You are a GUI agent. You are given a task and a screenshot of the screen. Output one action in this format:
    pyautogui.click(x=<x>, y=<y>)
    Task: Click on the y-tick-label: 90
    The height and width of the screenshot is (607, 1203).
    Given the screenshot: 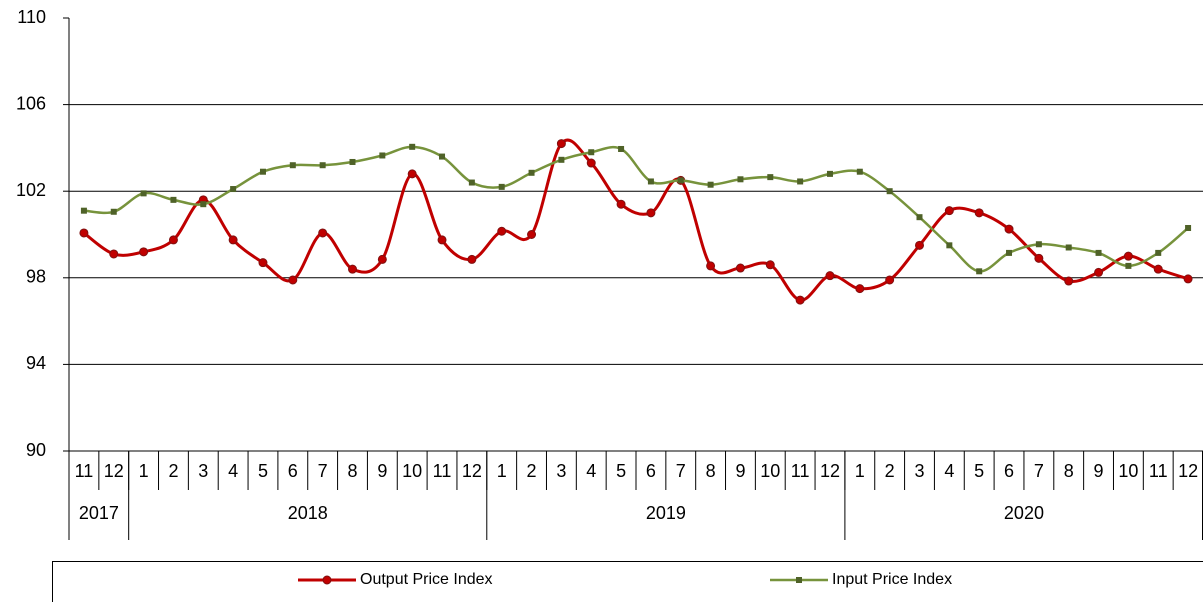 What is the action you would take?
    pyautogui.click(x=36, y=450)
    